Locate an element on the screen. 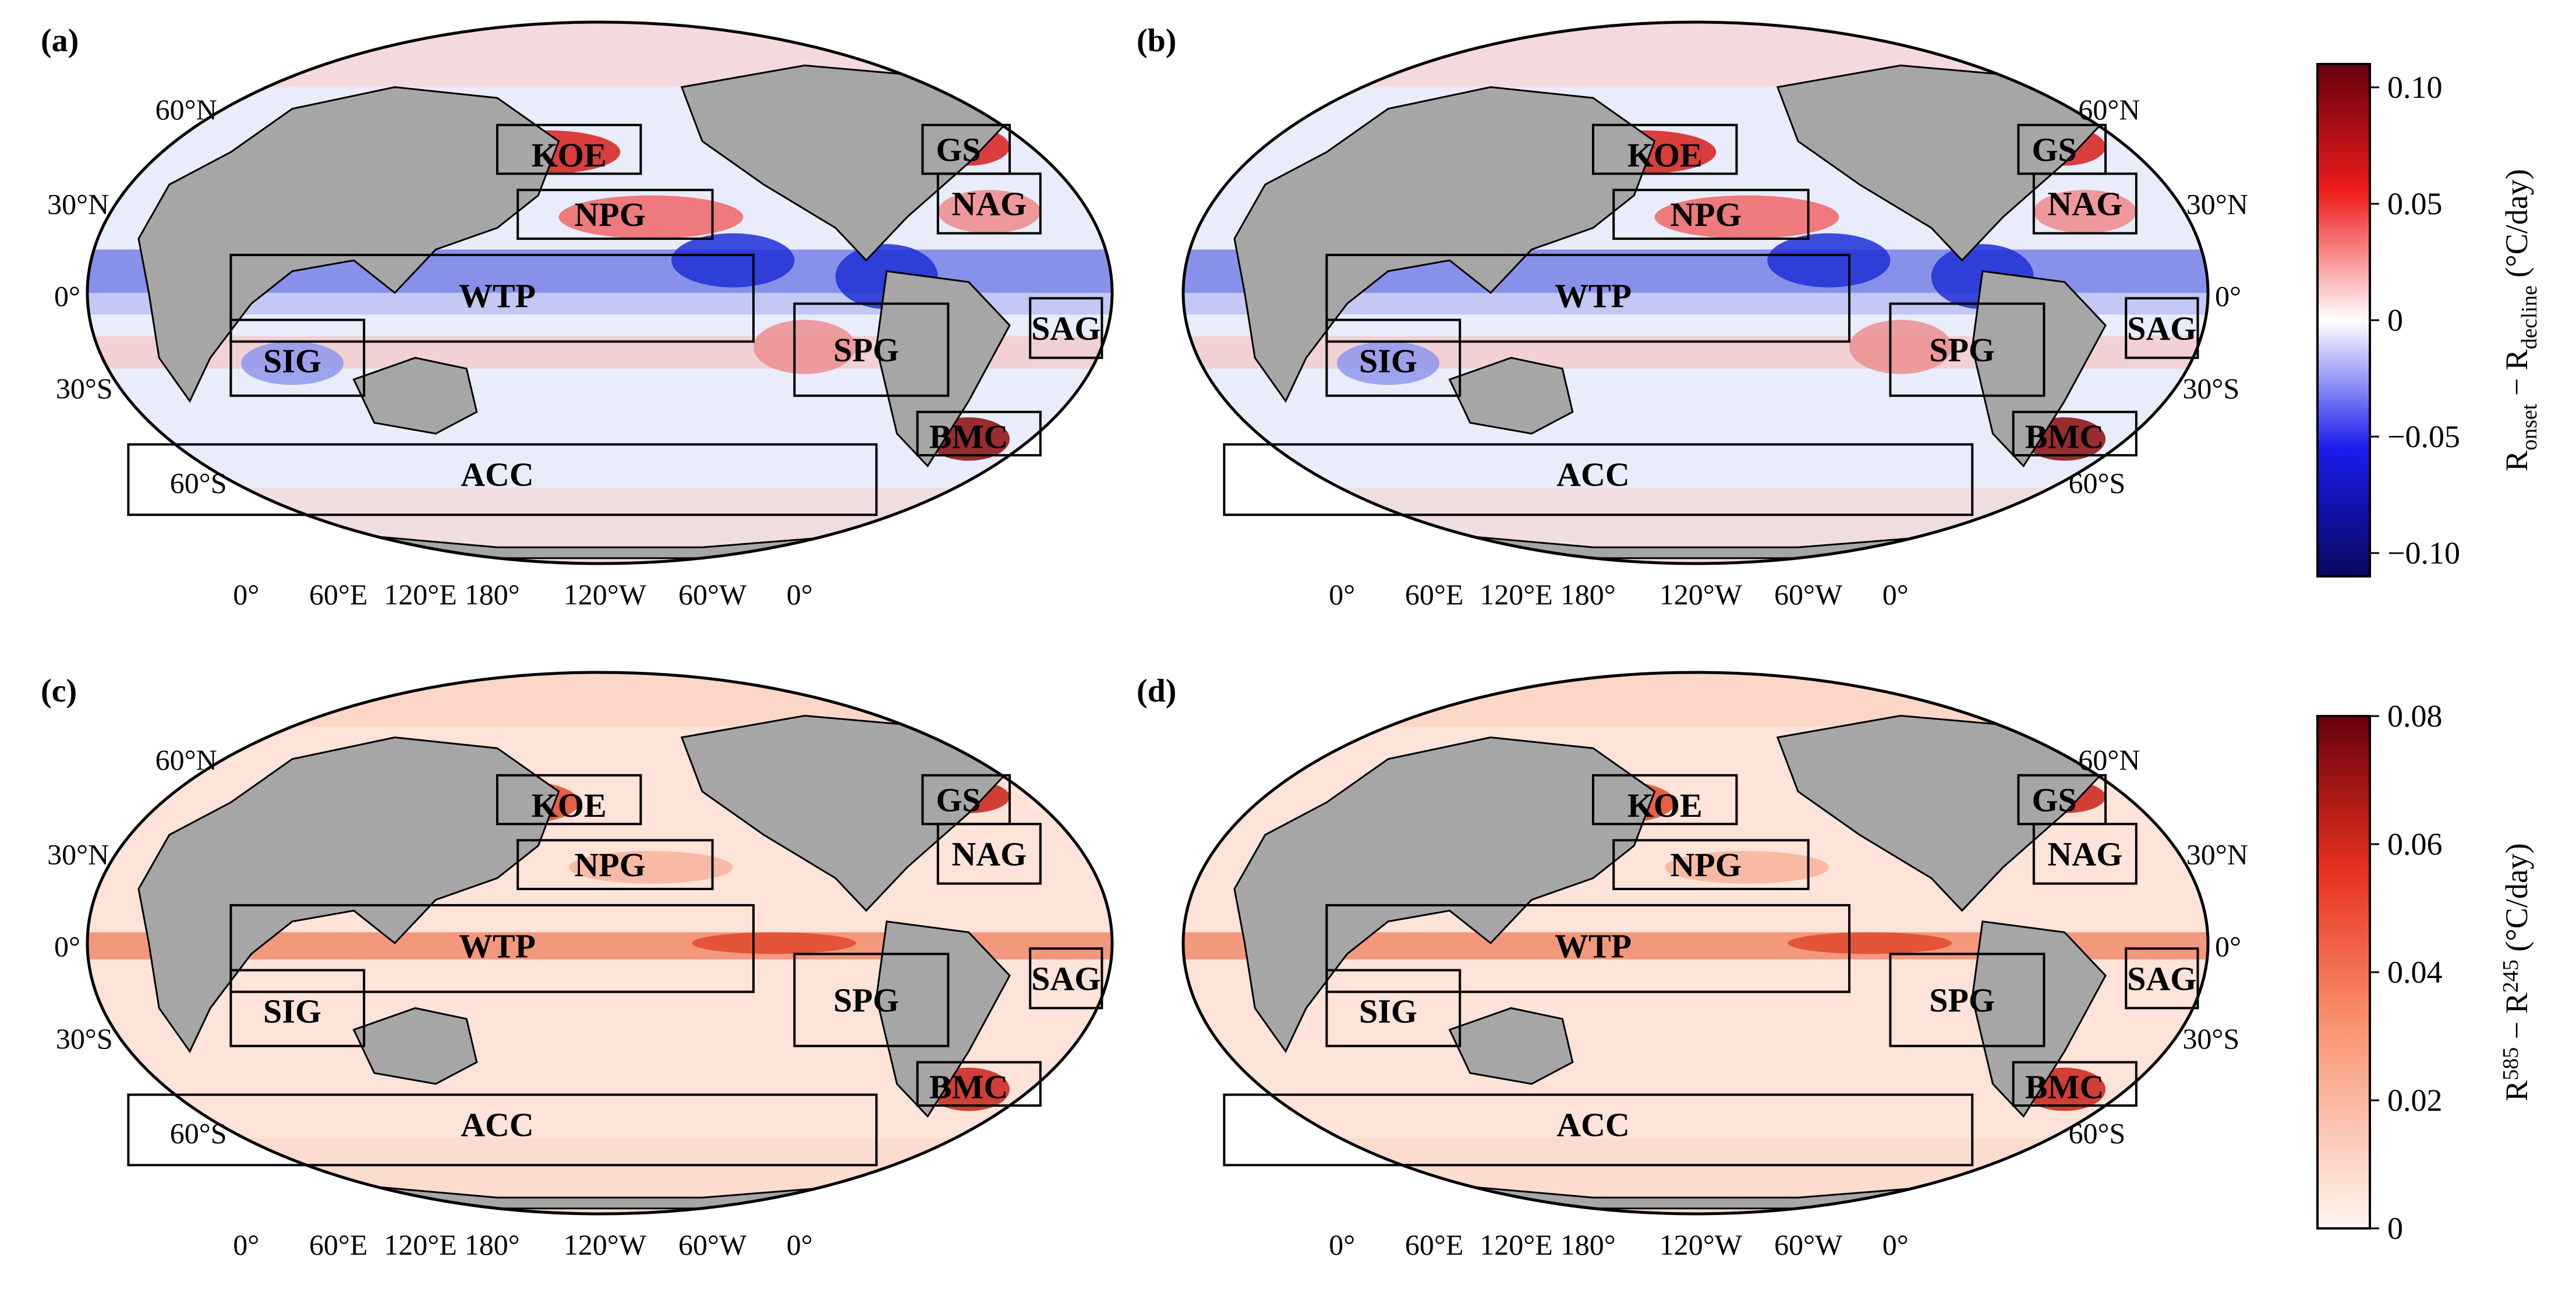  colorbar-tick-label: 0 is located at coordinates (2395, 321).